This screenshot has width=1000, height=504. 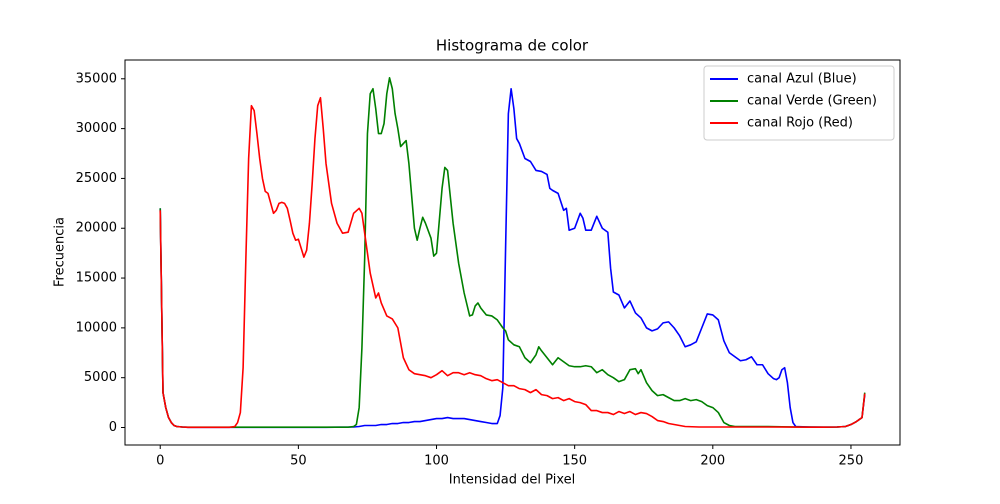 I want to click on legend-label: canal Rojo (Red), so click(x=800, y=123).